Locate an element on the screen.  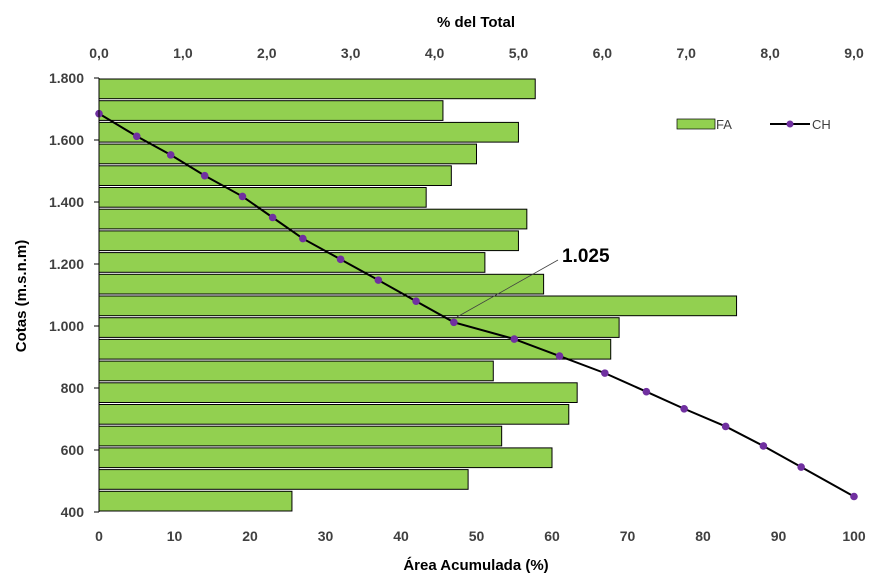
y-tick-label: 1.400 is located at coordinates (66, 202).